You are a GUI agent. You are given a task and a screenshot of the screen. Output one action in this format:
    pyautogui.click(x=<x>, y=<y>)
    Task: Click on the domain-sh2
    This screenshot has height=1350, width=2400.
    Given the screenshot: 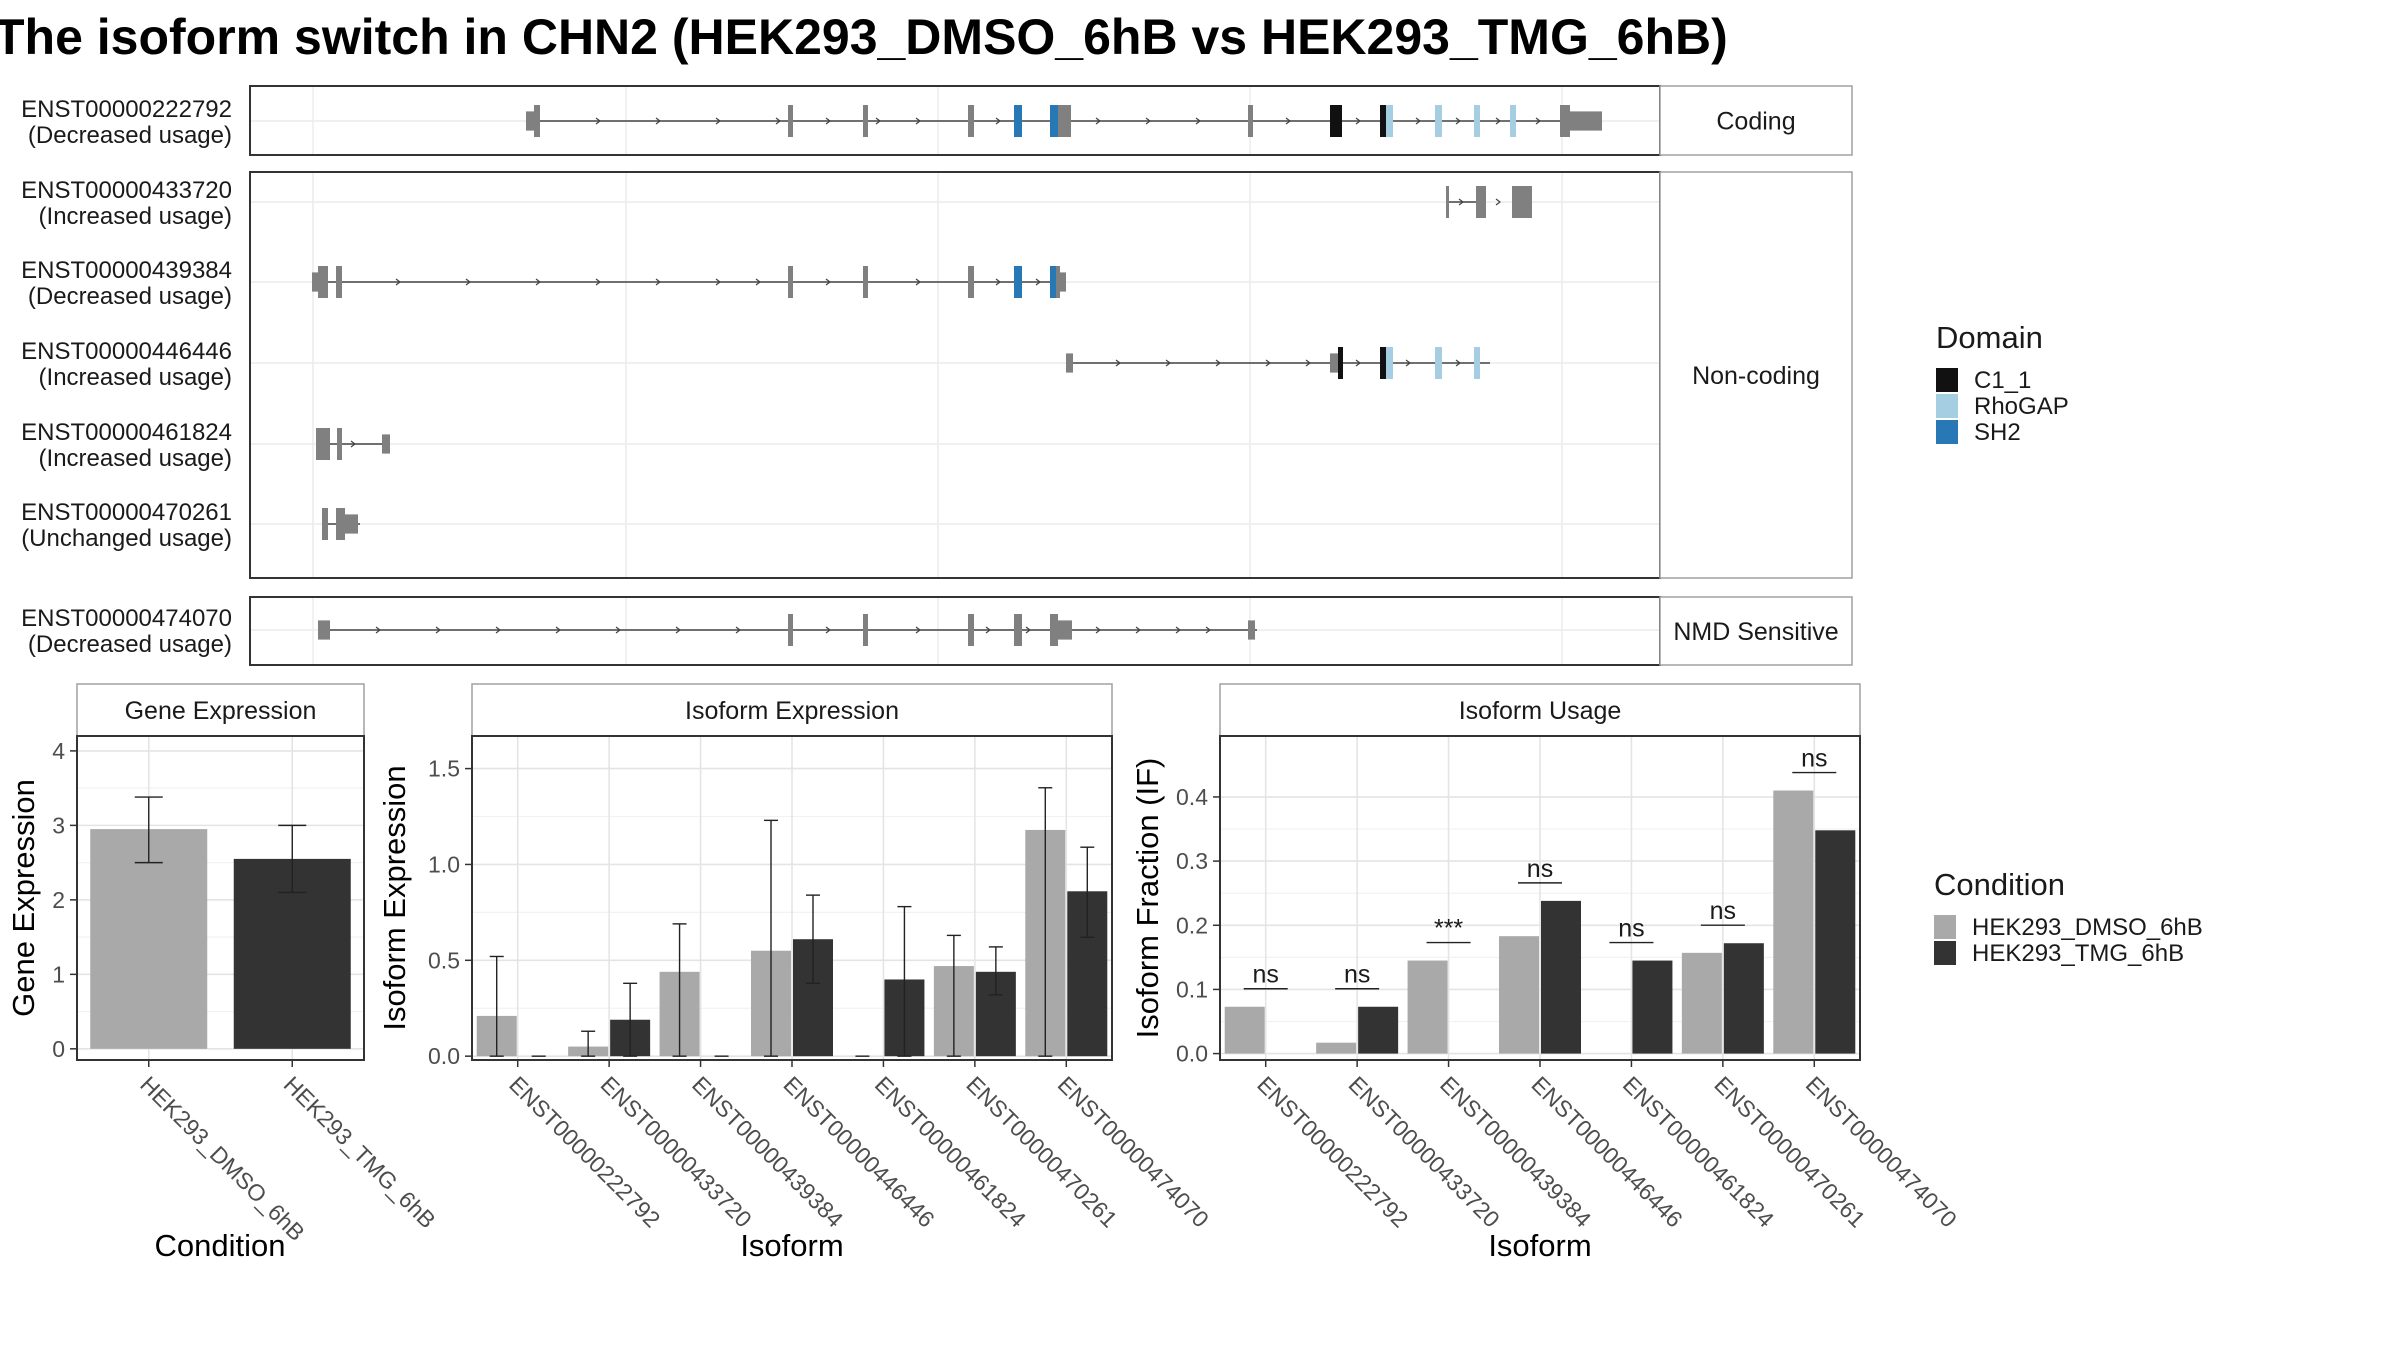 What is the action you would take?
    pyautogui.click(x=1018, y=121)
    